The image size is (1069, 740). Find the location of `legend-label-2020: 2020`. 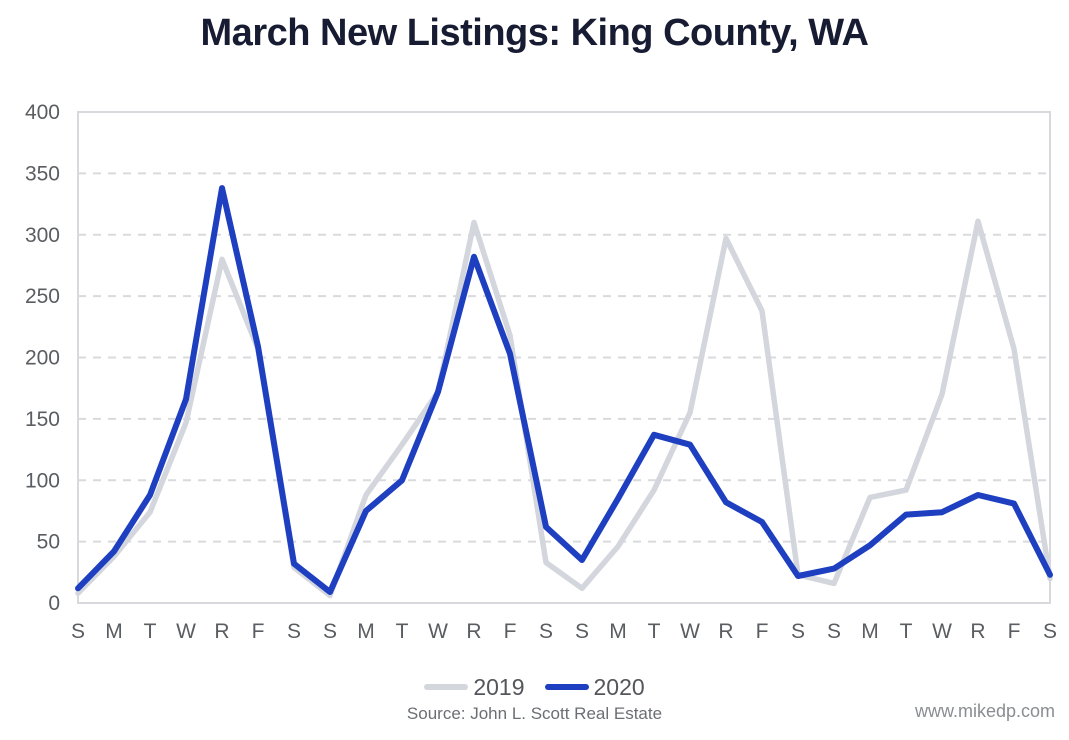

legend-label-2020: 2020 is located at coordinates (619, 686).